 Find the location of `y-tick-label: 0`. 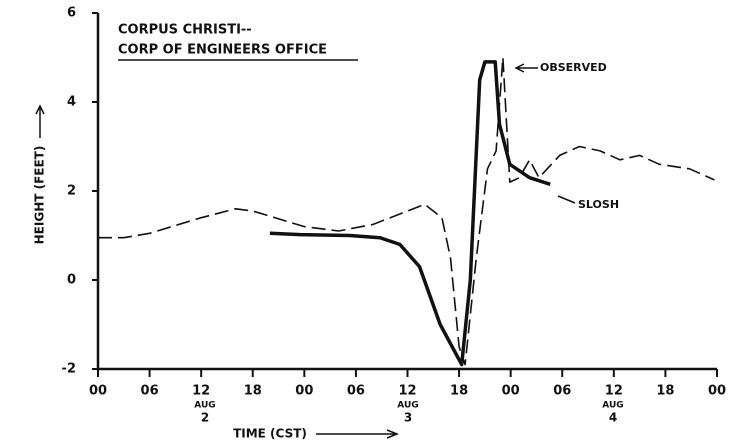

y-tick-label: 0 is located at coordinates (71, 280).